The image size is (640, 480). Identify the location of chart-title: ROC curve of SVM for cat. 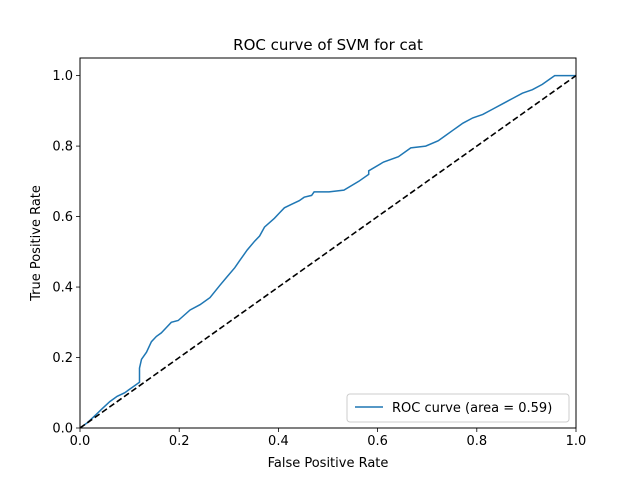
(328, 45).